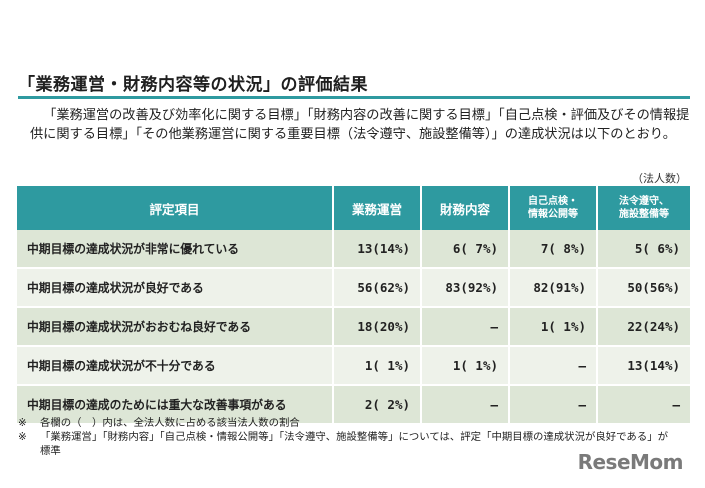 This screenshot has width=705, height=488. What do you see at coordinates (175, 288) in the screenshot?
I see `row-item: 中期目標の達成状況が良好である` at bounding box center [175, 288].